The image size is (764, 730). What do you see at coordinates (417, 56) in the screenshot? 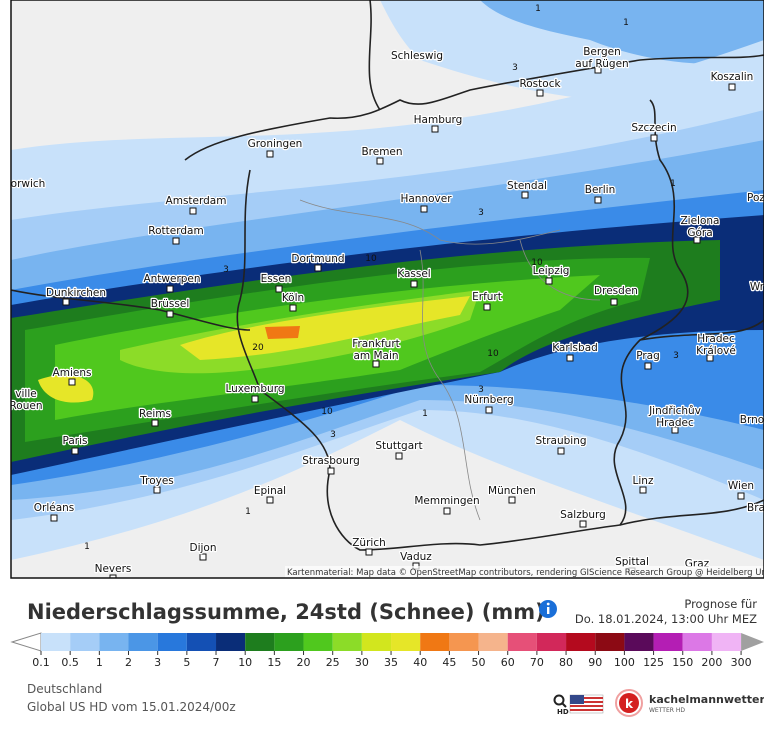
I see `city-label: Schleswig` at bounding box center [417, 56].